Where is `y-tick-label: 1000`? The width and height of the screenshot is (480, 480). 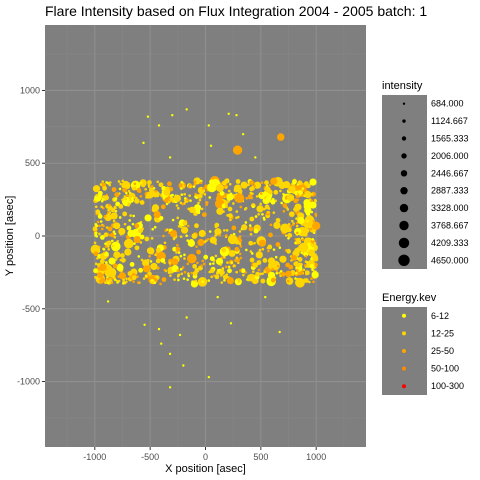
y-tick-label: 1000 is located at coordinates (30, 90).